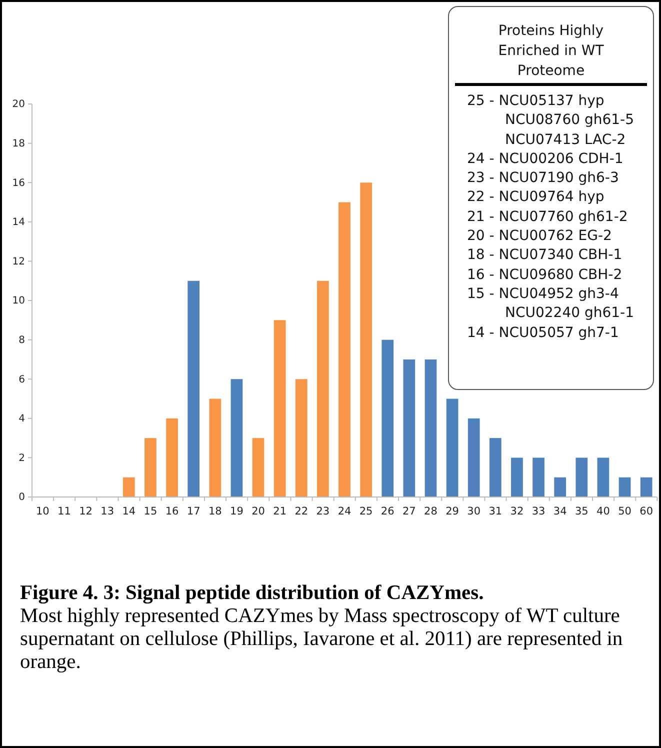  Describe the element at coordinates (543, 178) in the screenshot. I see `annotation: 23 - NCU07190 gh6-3` at that location.